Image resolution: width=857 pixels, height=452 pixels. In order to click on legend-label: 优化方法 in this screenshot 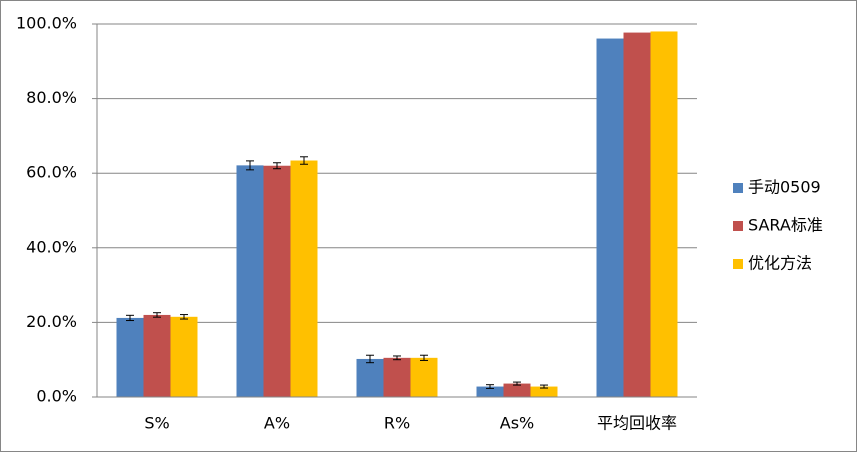, I will do `click(780, 263)`.